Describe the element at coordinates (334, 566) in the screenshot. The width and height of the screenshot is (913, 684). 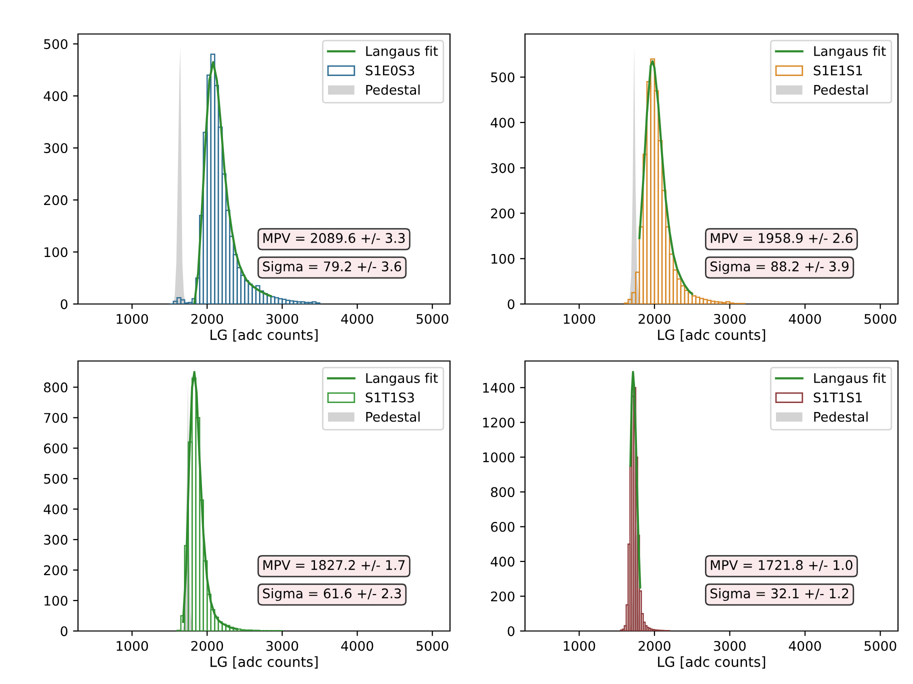
I see `annotation: MPV = 1827.2 +/- 1.7` at that location.